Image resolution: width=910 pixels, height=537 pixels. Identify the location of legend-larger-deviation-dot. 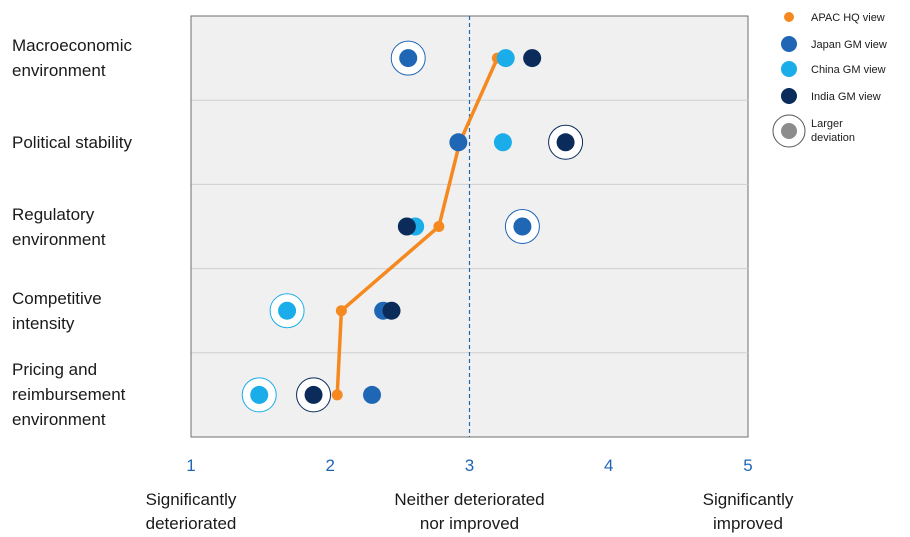
(789, 131).